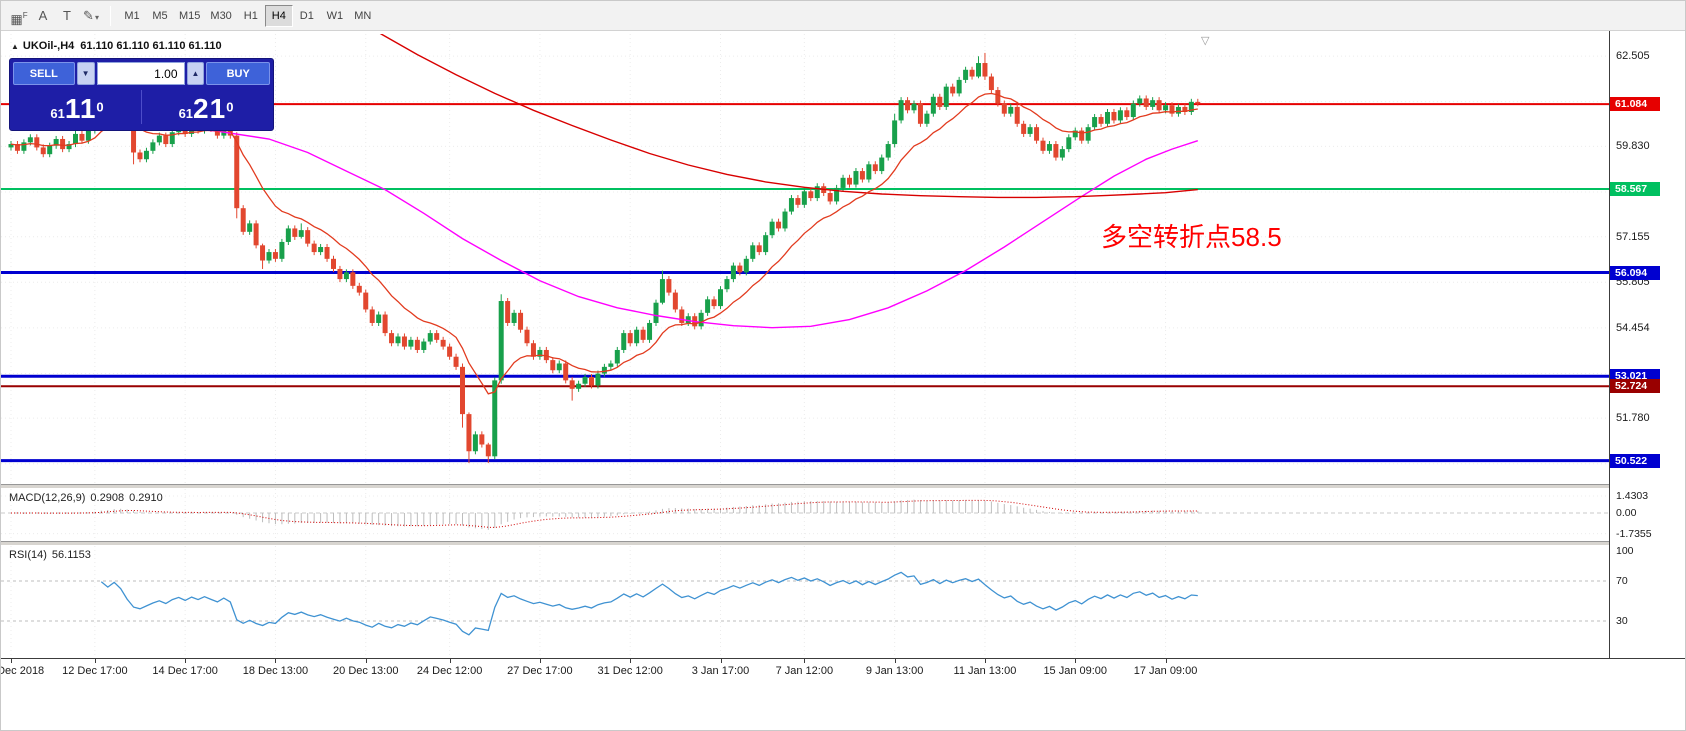  What do you see at coordinates (630, 671) in the screenshot?
I see `time-axis-label: 31 Dec 12:00` at bounding box center [630, 671].